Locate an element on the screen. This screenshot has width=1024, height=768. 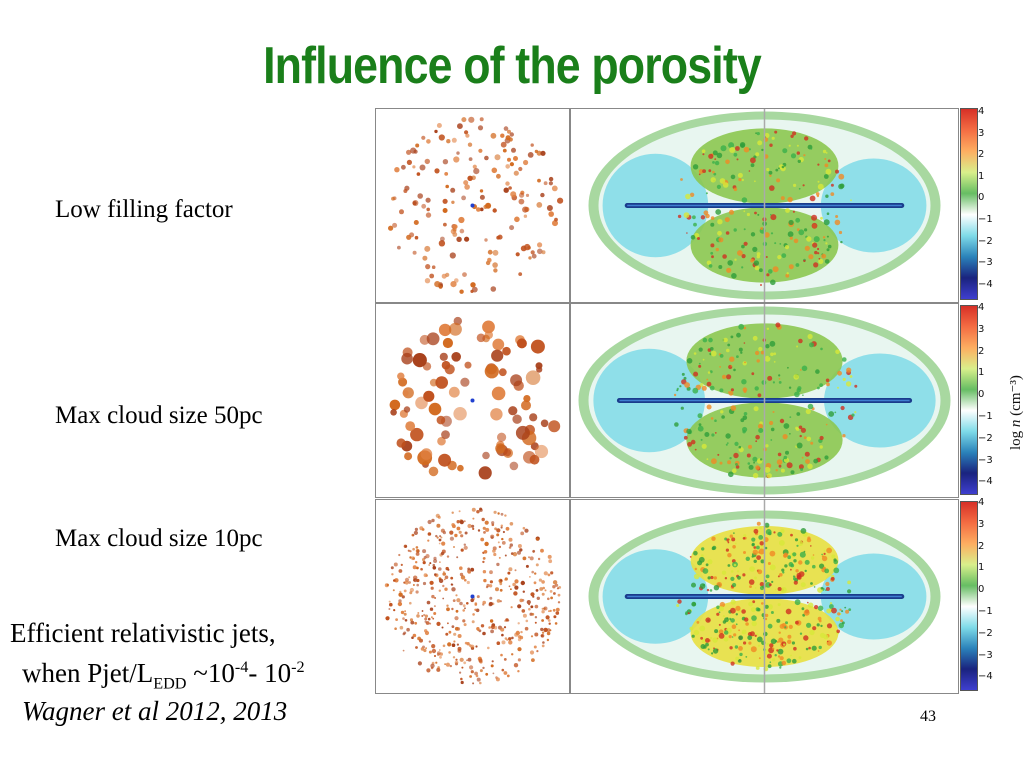
density-map-image is located at coordinates (764, 205).